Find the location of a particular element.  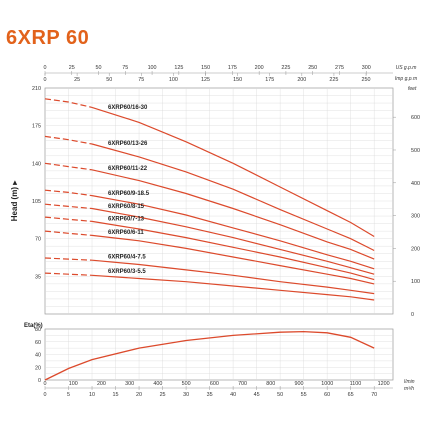

m3h-tick-label: 30 is located at coordinates (186, 395).